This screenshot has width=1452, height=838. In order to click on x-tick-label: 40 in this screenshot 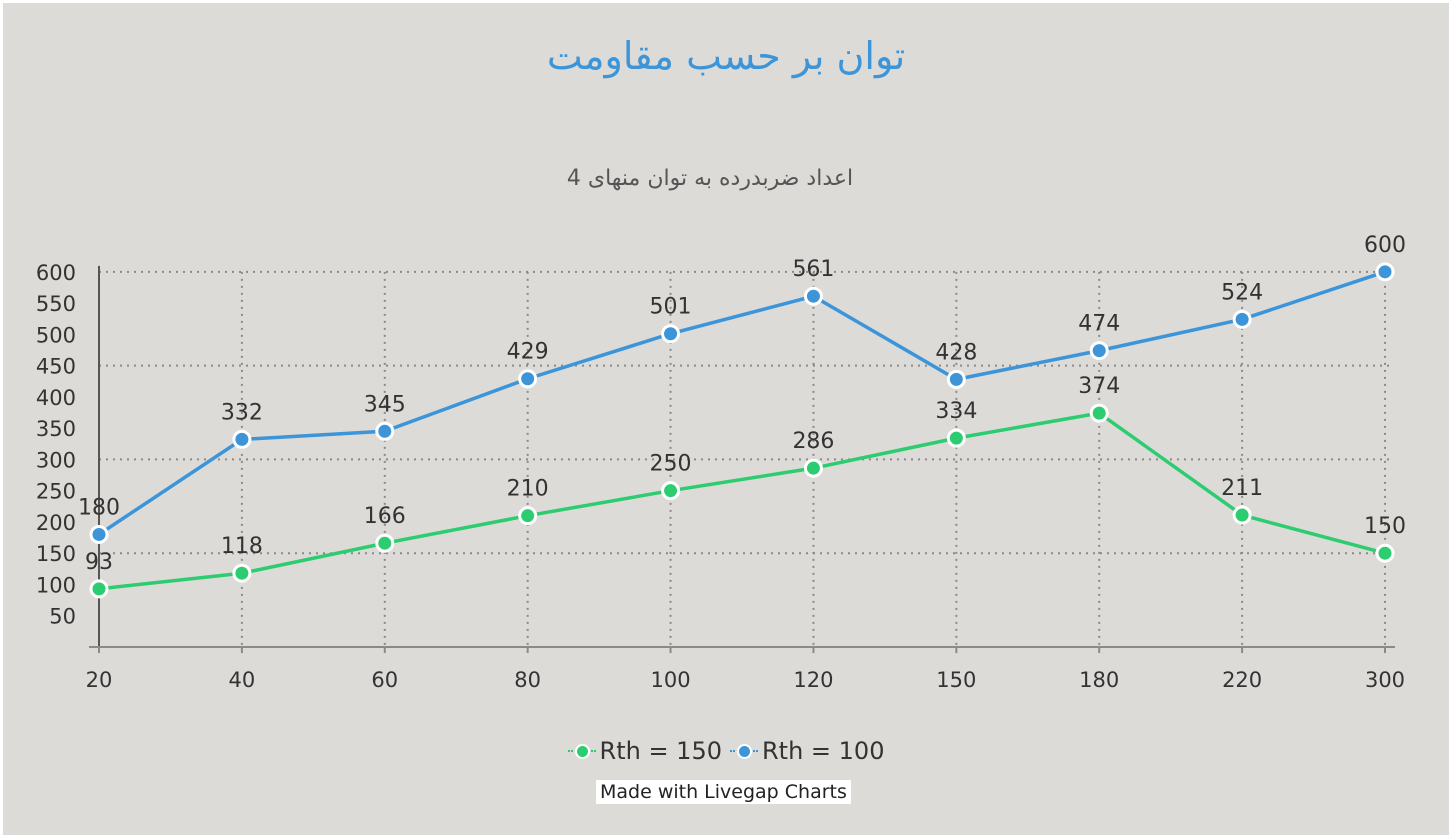, I will do `click(242, 680)`.